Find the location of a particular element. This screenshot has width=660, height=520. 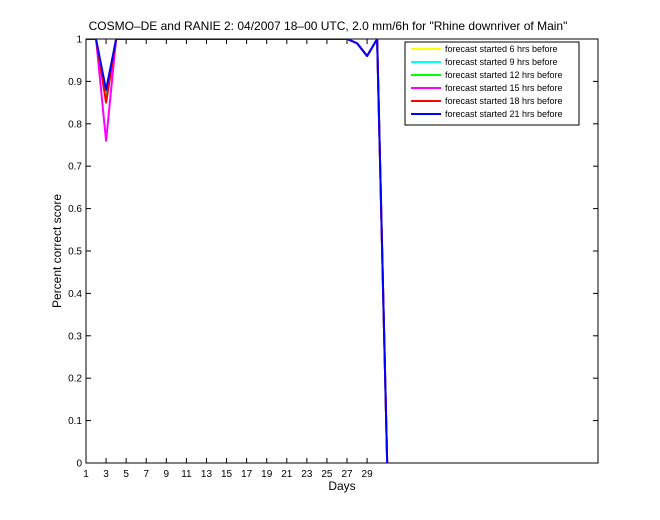

x-tick-label: 29 is located at coordinates (368, 474).